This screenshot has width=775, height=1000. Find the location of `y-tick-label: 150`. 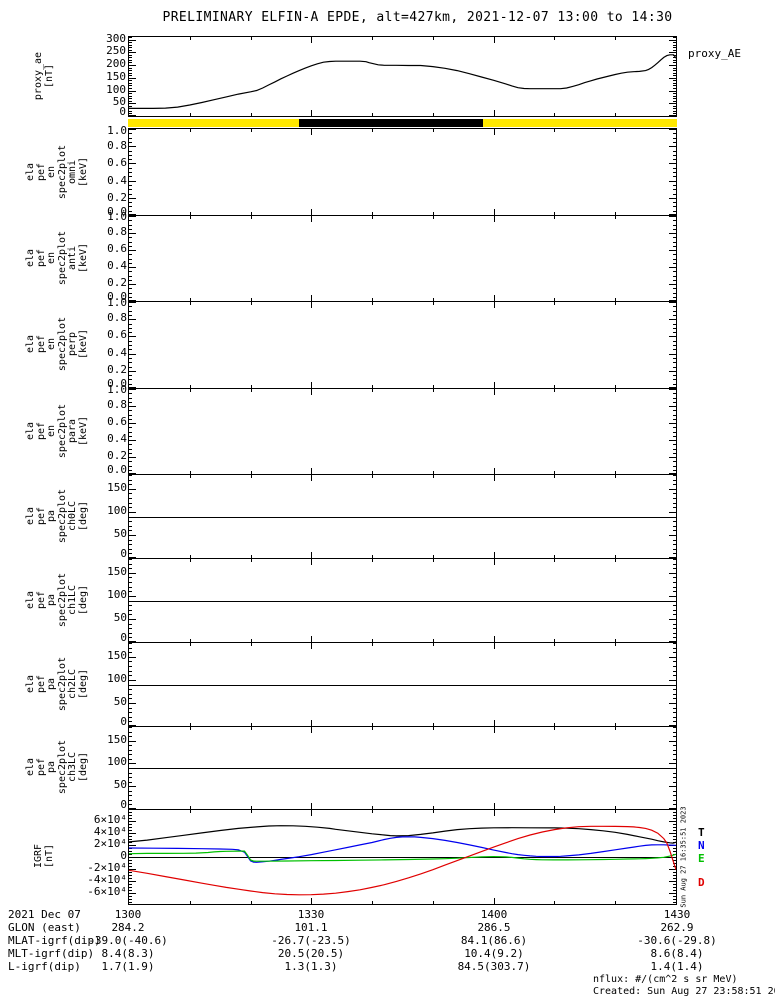

y-tick-label: 150 is located at coordinates (116, 76).